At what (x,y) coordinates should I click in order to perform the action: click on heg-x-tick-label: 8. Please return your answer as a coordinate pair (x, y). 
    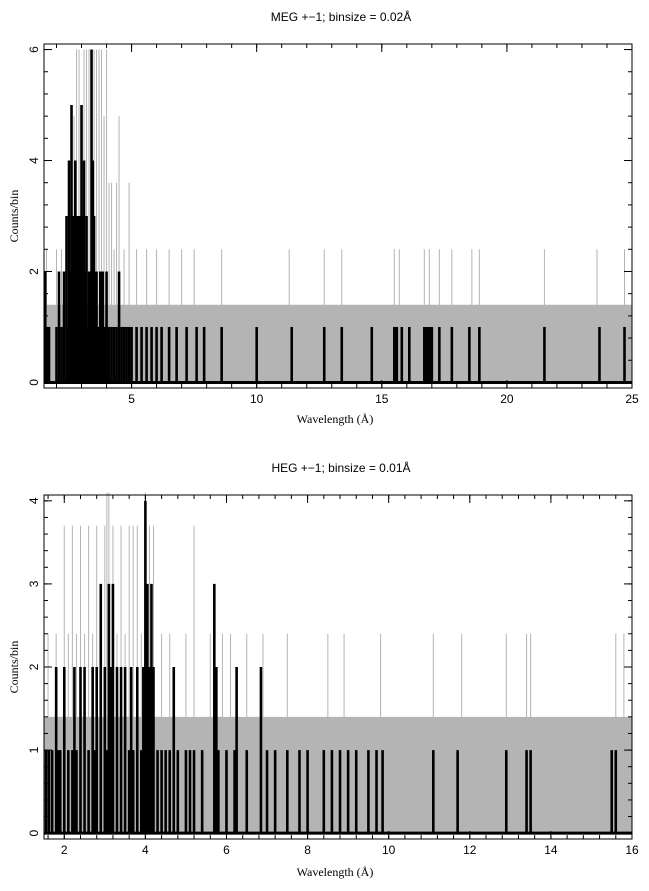
    Looking at the image, I should click on (307, 850).